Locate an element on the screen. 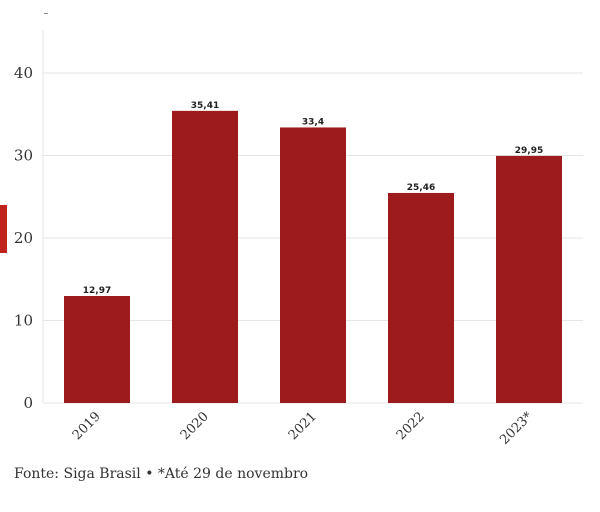 The height and width of the screenshot is (512, 600). source-note: Fonte: Siga Brasil • *Até 29 de novembro is located at coordinates (161, 474).